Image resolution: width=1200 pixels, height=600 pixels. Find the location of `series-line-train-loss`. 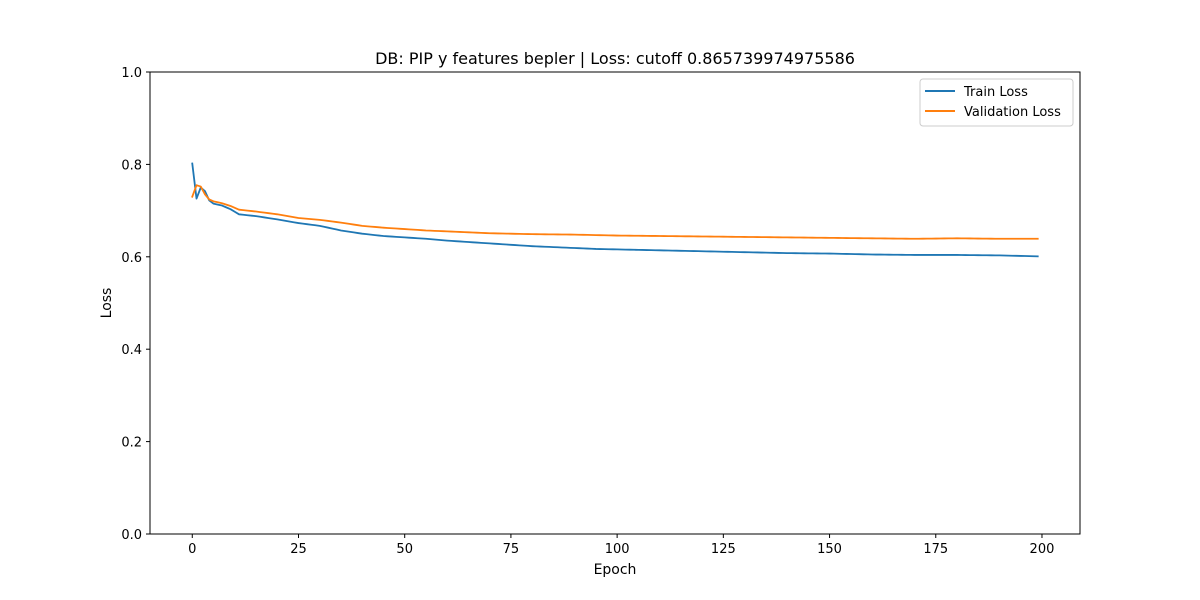

series-line-train-loss is located at coordinates (615, 210).